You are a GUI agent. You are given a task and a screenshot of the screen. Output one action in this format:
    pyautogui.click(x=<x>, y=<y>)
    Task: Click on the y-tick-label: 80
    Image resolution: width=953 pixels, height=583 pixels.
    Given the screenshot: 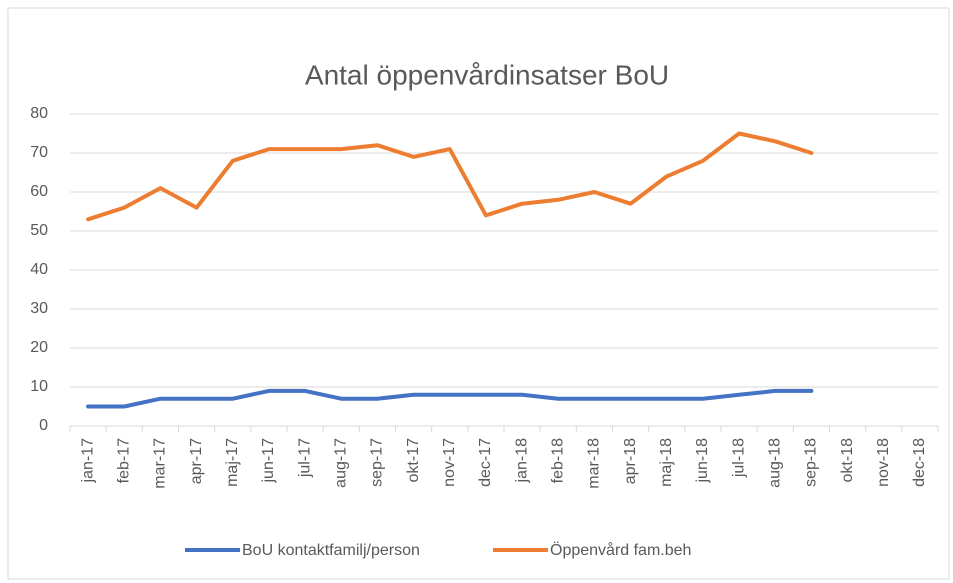 What is the action you would take?
    pyautogui.click(x=39, y=113)
    